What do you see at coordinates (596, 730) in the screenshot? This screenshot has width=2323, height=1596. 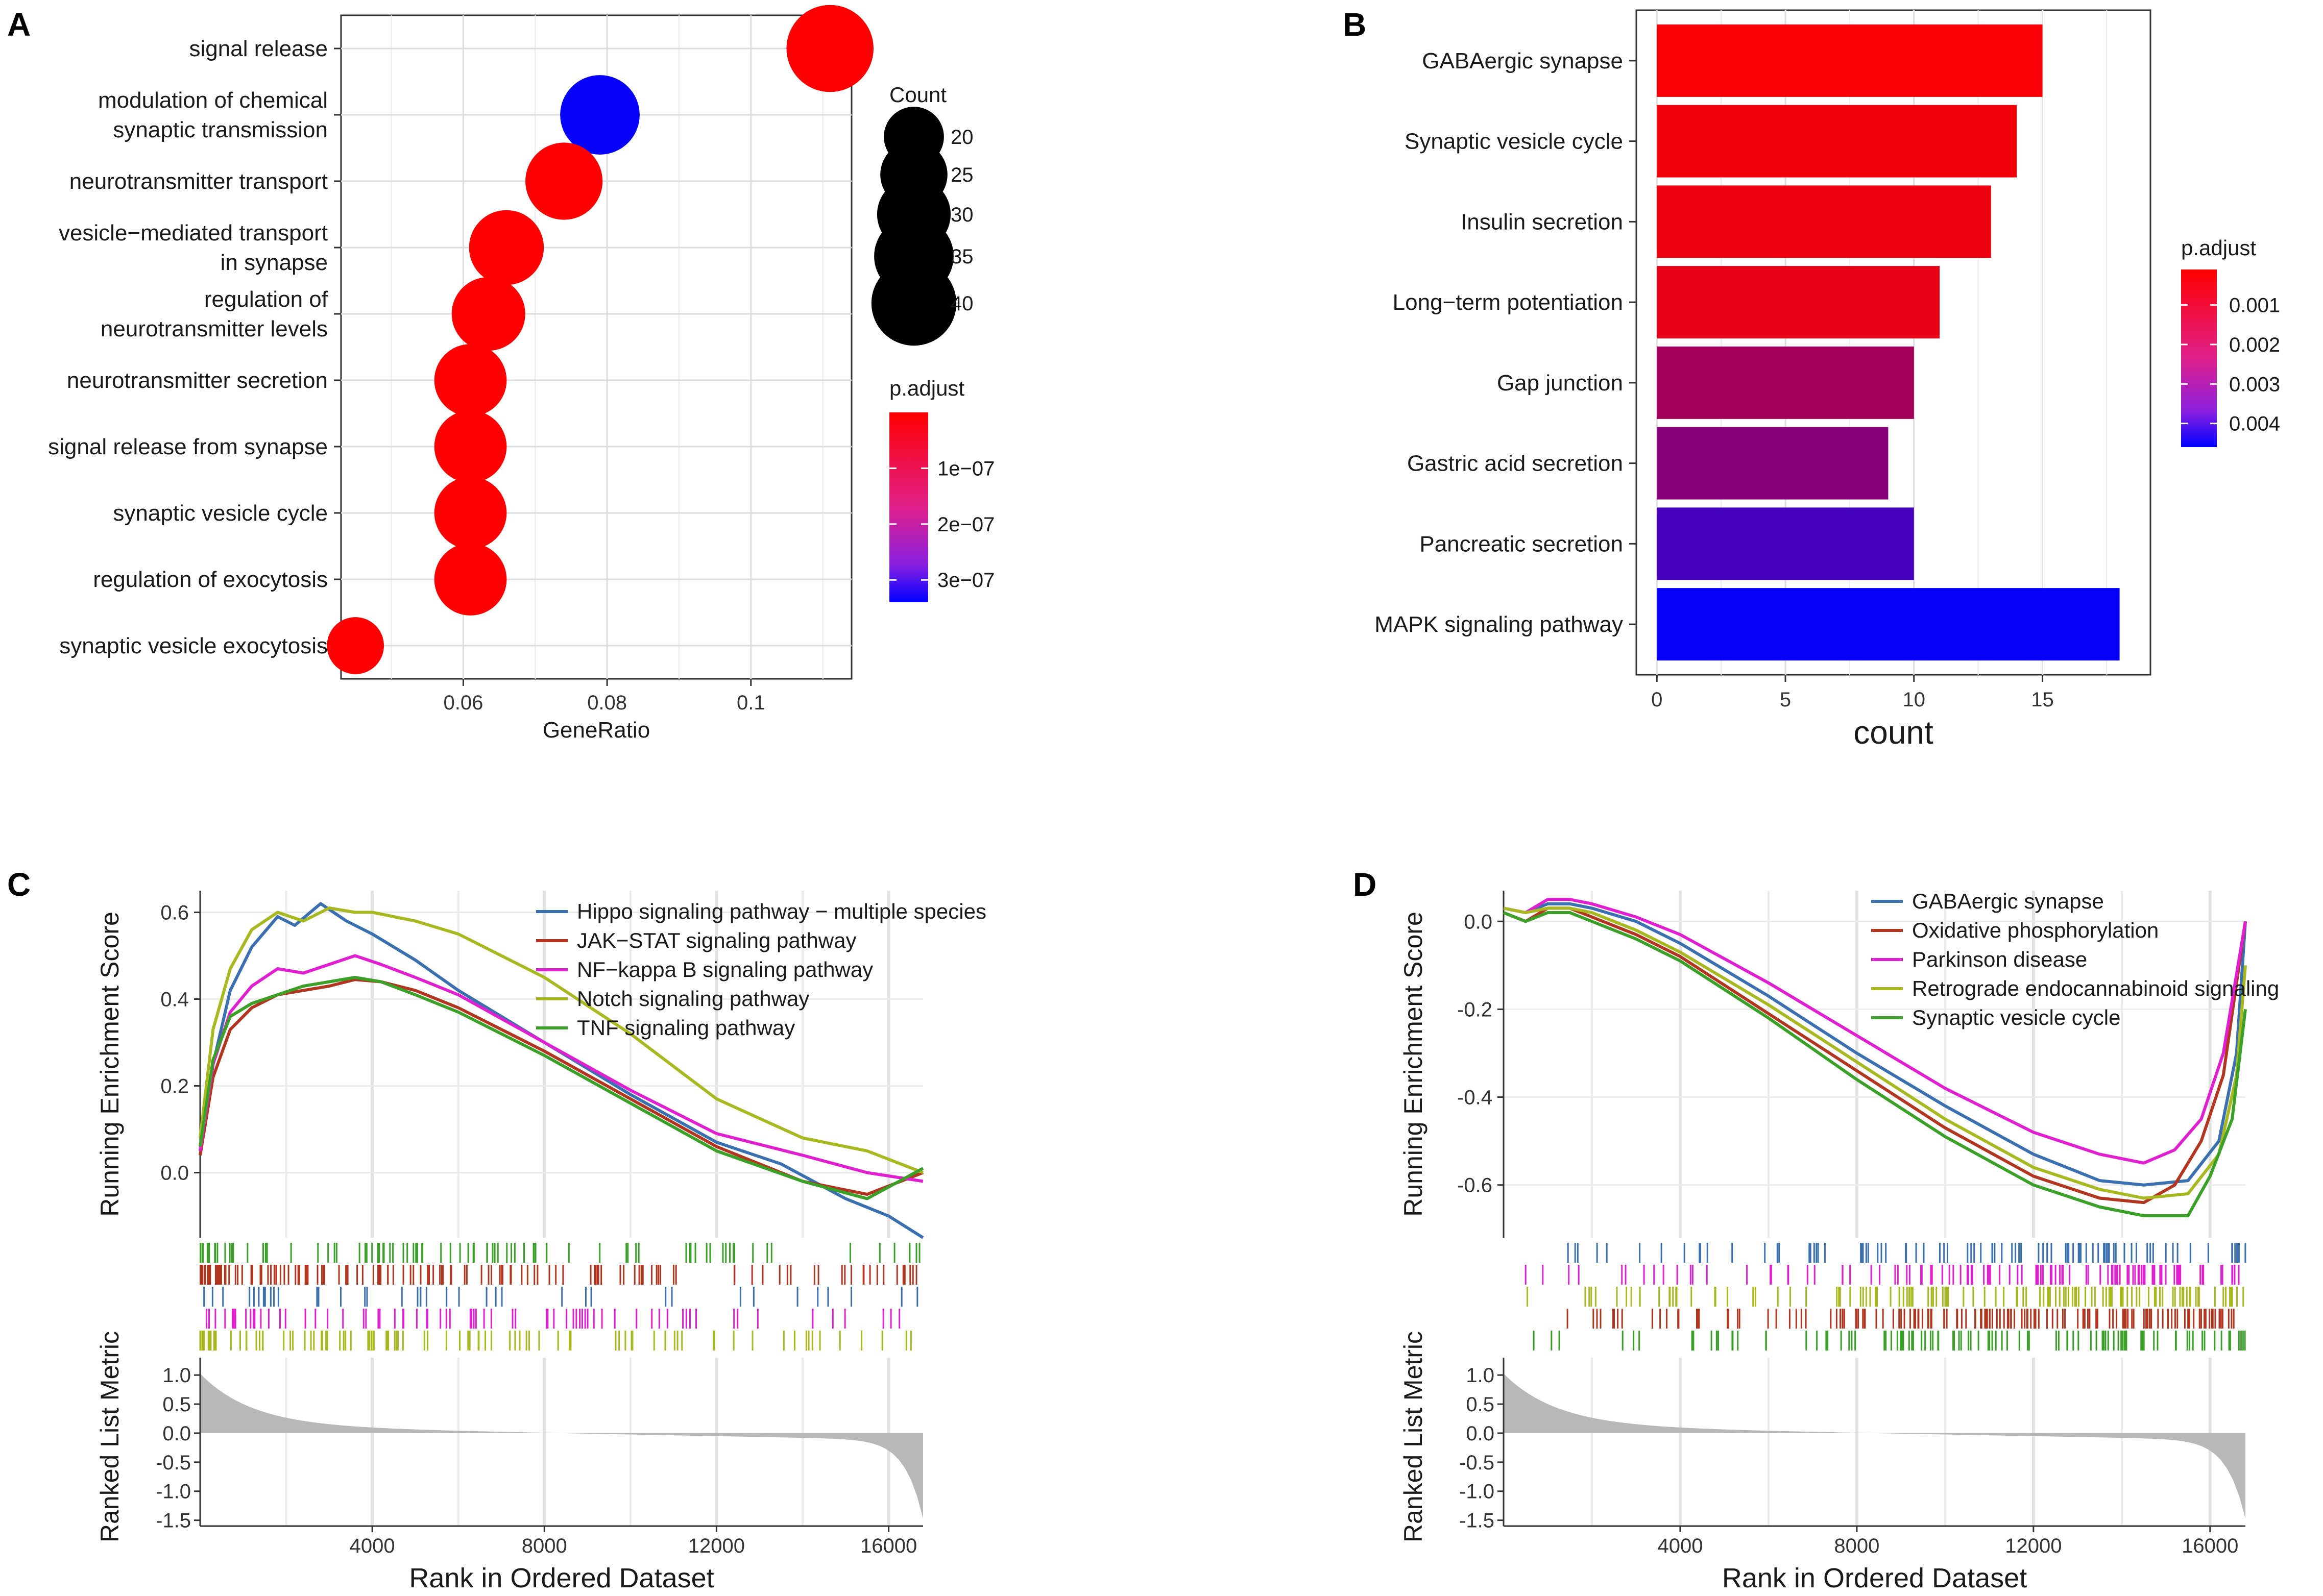 I see `x-axis-title: GeneRatio` at bounding box center [596, 730].